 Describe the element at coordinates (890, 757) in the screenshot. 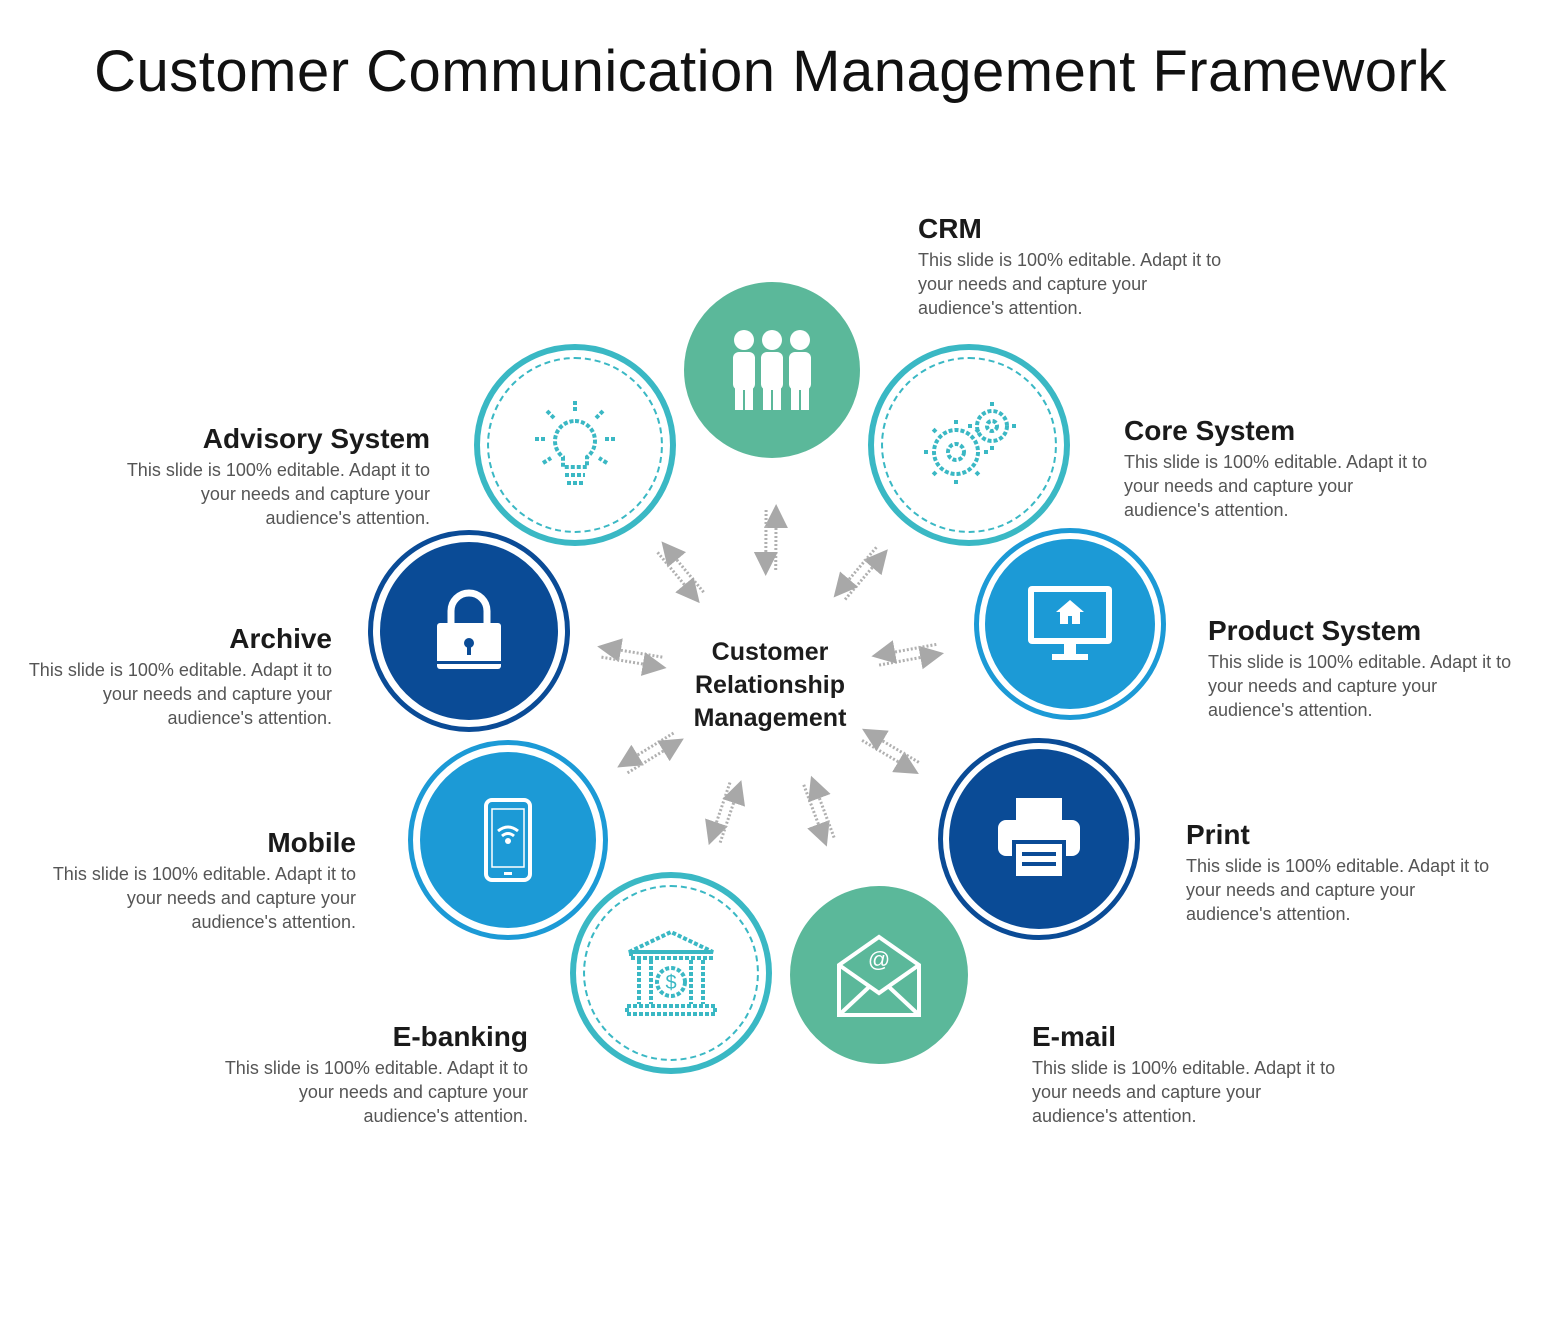

I see `arrow-out-print` at that location.